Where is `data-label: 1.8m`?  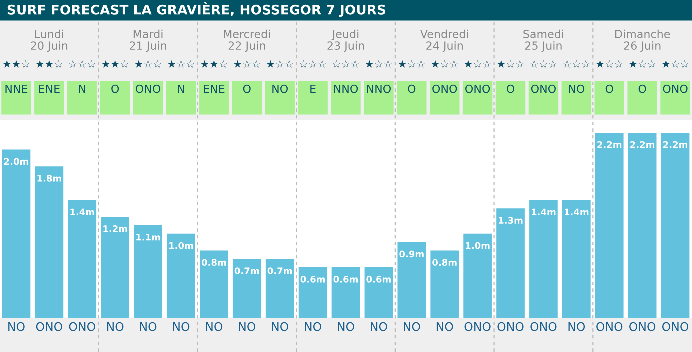
data-label: 1.8m is located at coordinates (50, 178).